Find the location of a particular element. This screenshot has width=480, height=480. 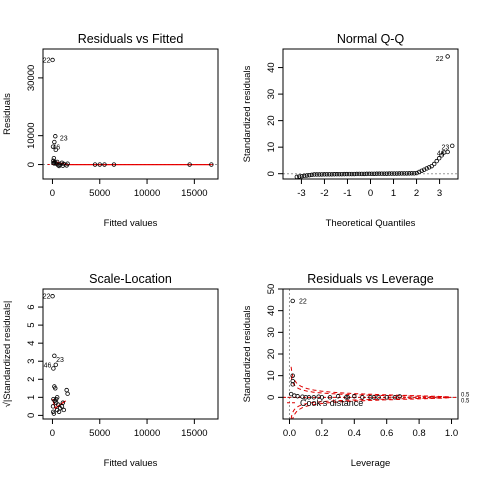

x-tick-label: -3 is located at coordinates (301, 193).